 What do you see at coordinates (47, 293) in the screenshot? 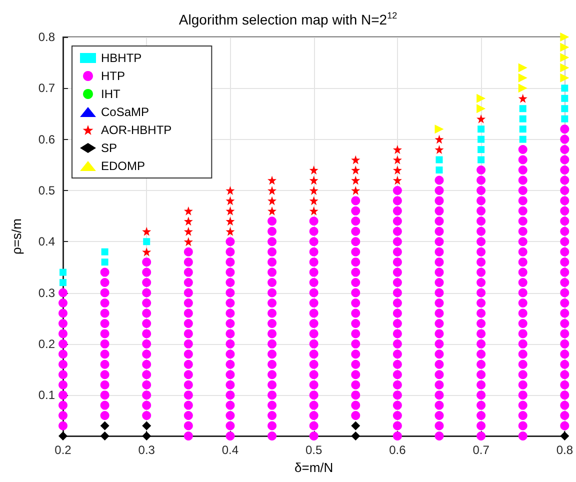
I see `y-tick-label: 0.3` at bounding box center [47, 293].